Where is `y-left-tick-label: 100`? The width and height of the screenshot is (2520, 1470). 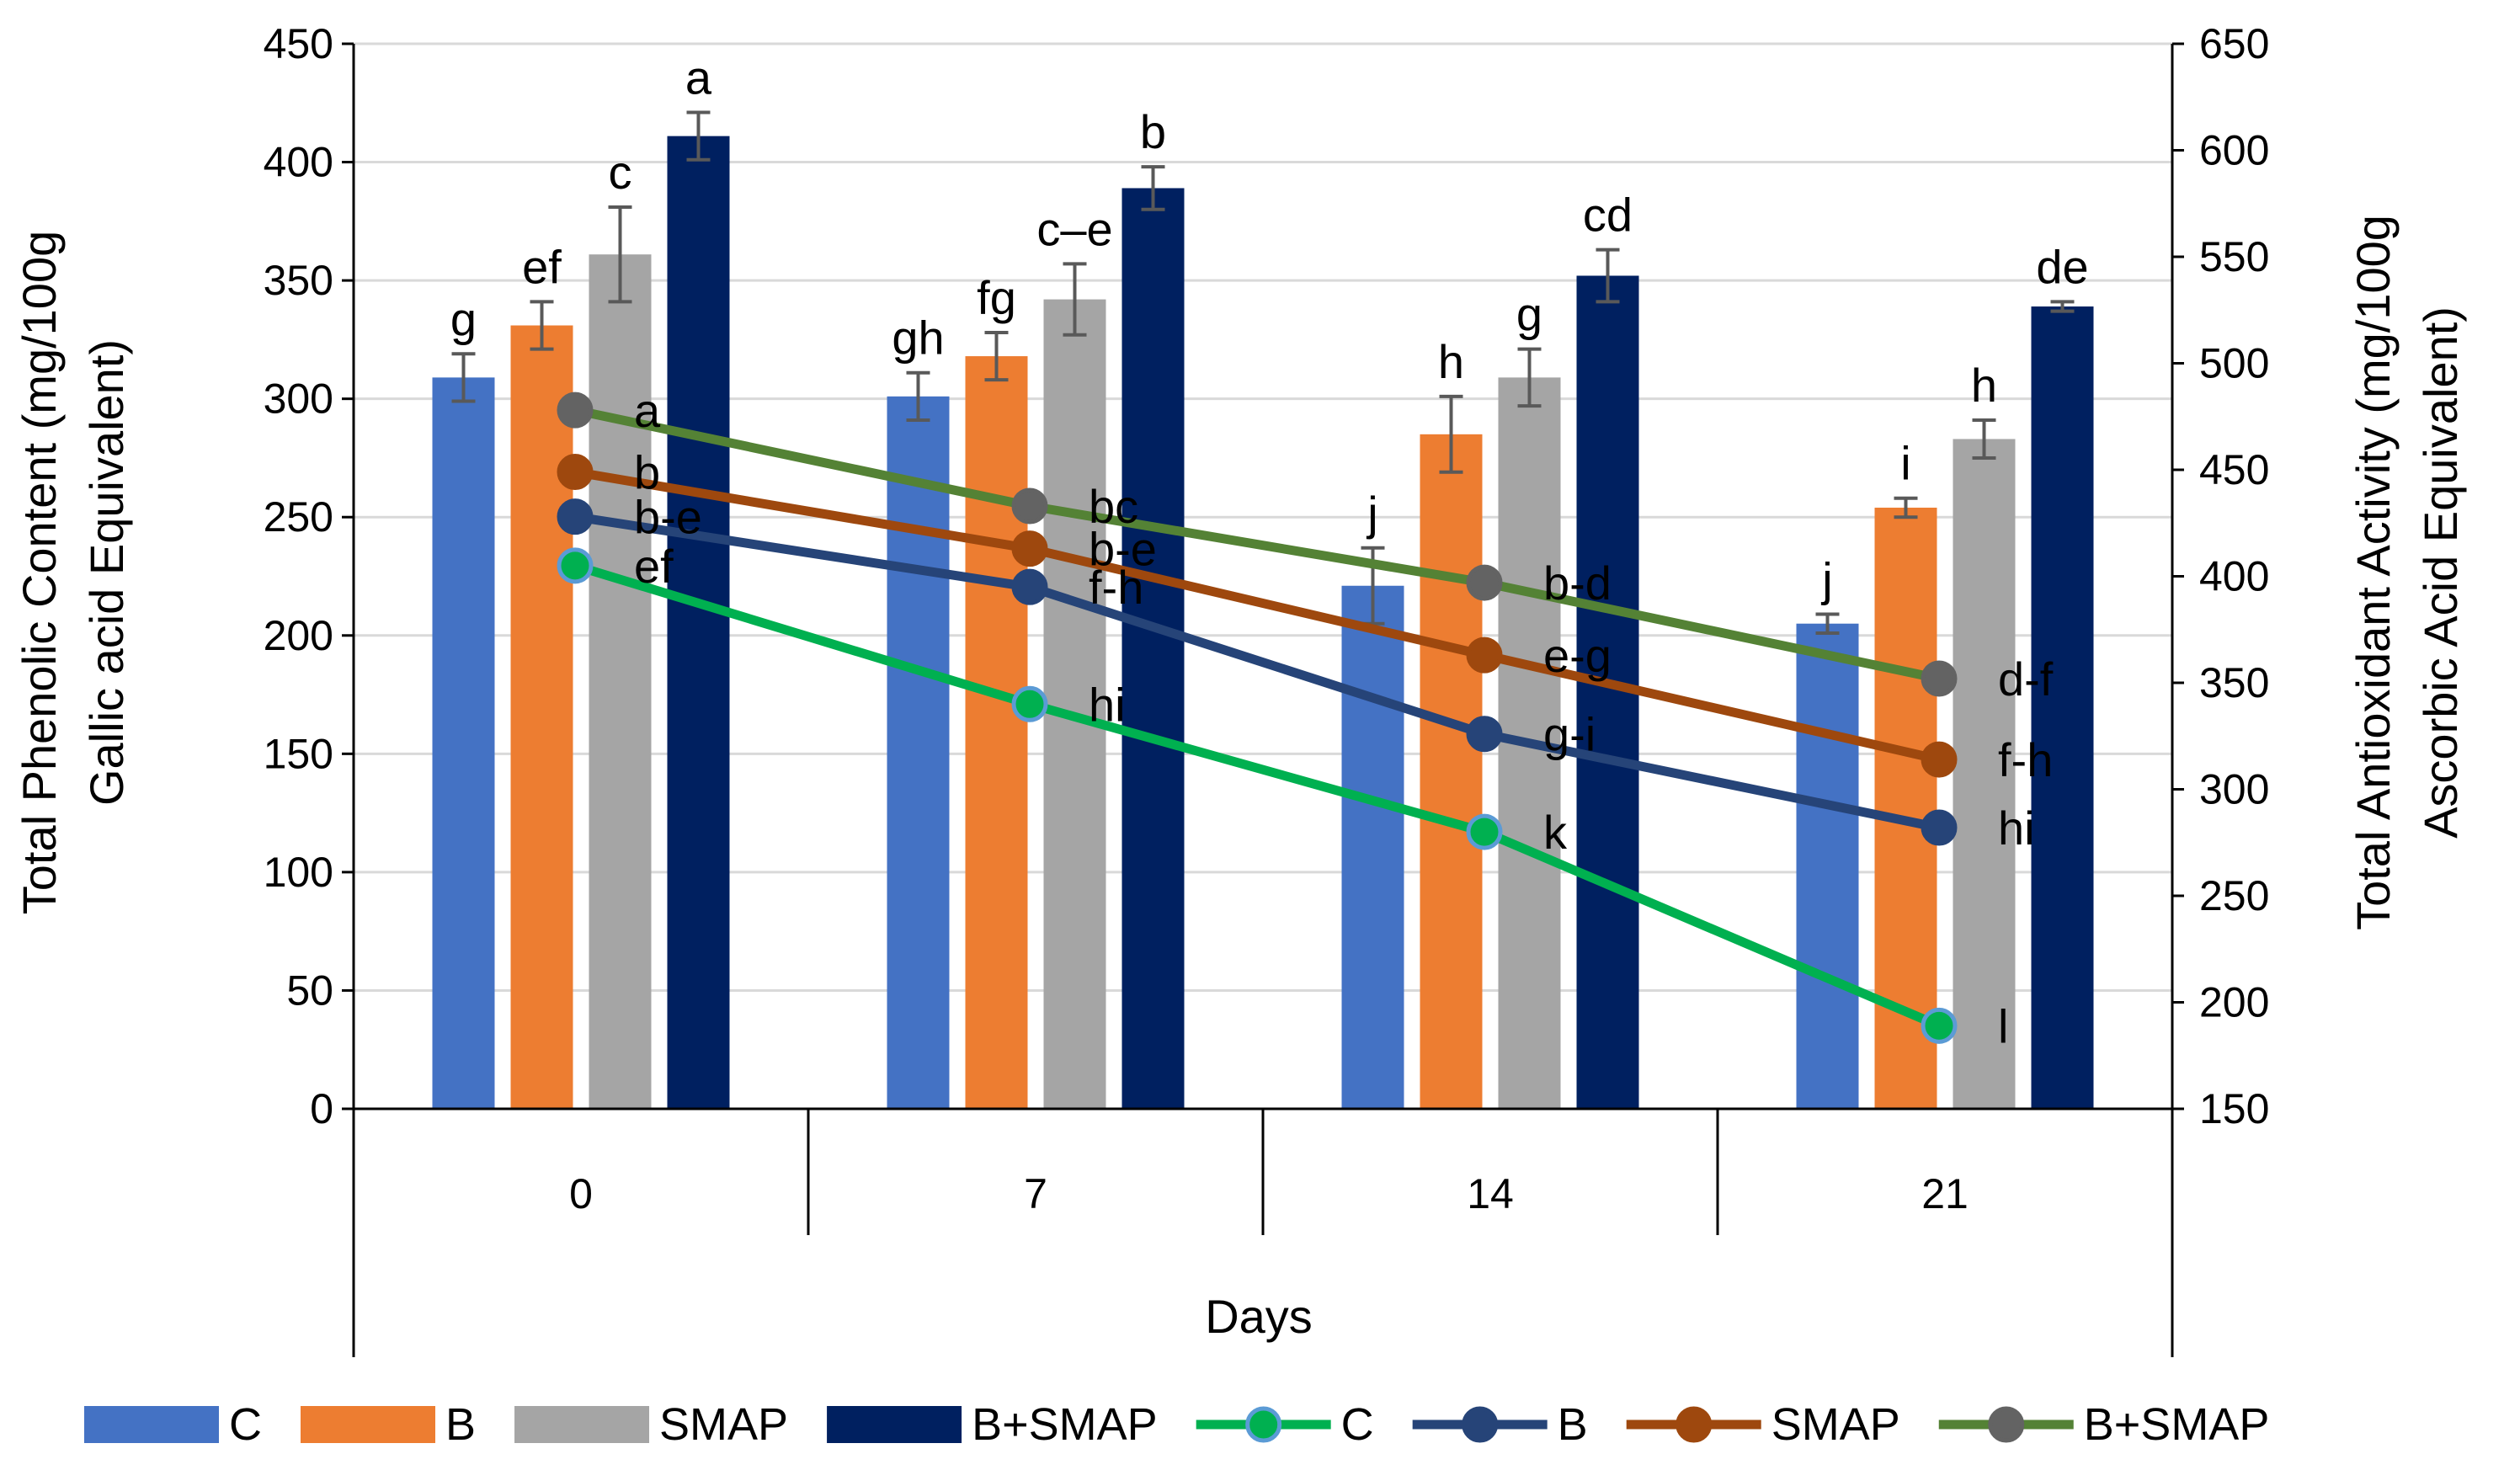
y-left-tick-label: 100 is located at coordinates (298, 872).